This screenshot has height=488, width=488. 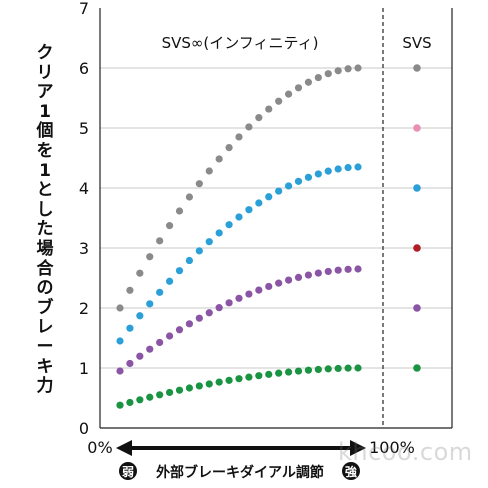 What do you see at coordinates (416, 43) in the screenshot?
I see `panel-title-svs: SVS` at bounding box center [416, 43].